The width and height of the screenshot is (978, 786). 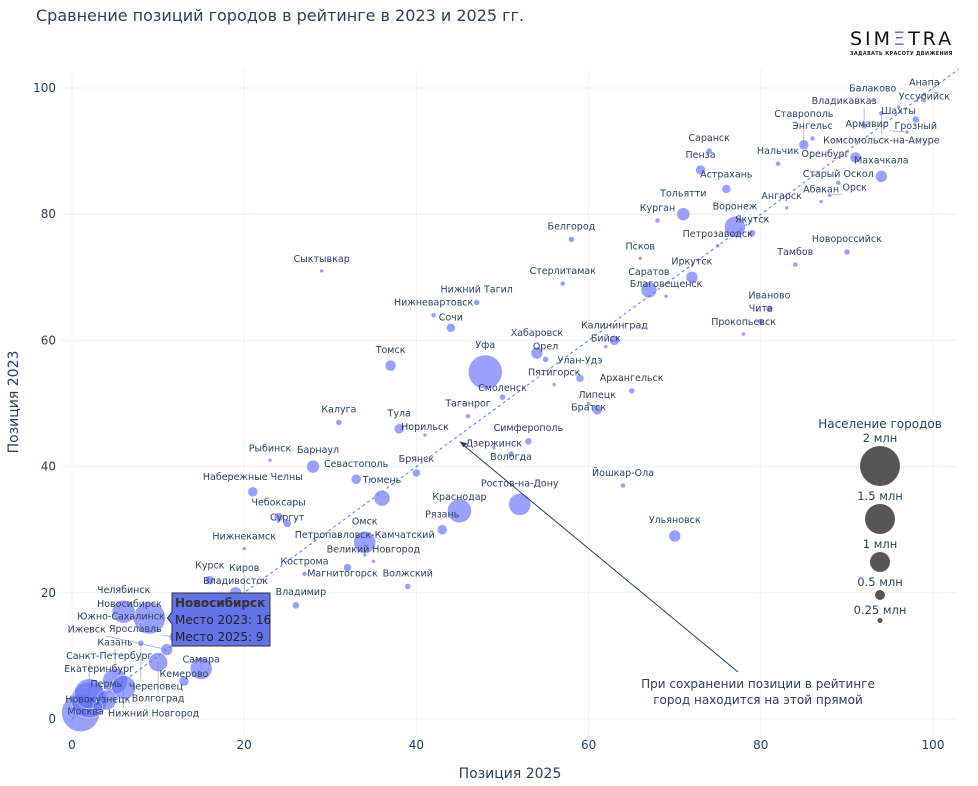 I want to click on size-legend-circle, so click(x=880, y=562).